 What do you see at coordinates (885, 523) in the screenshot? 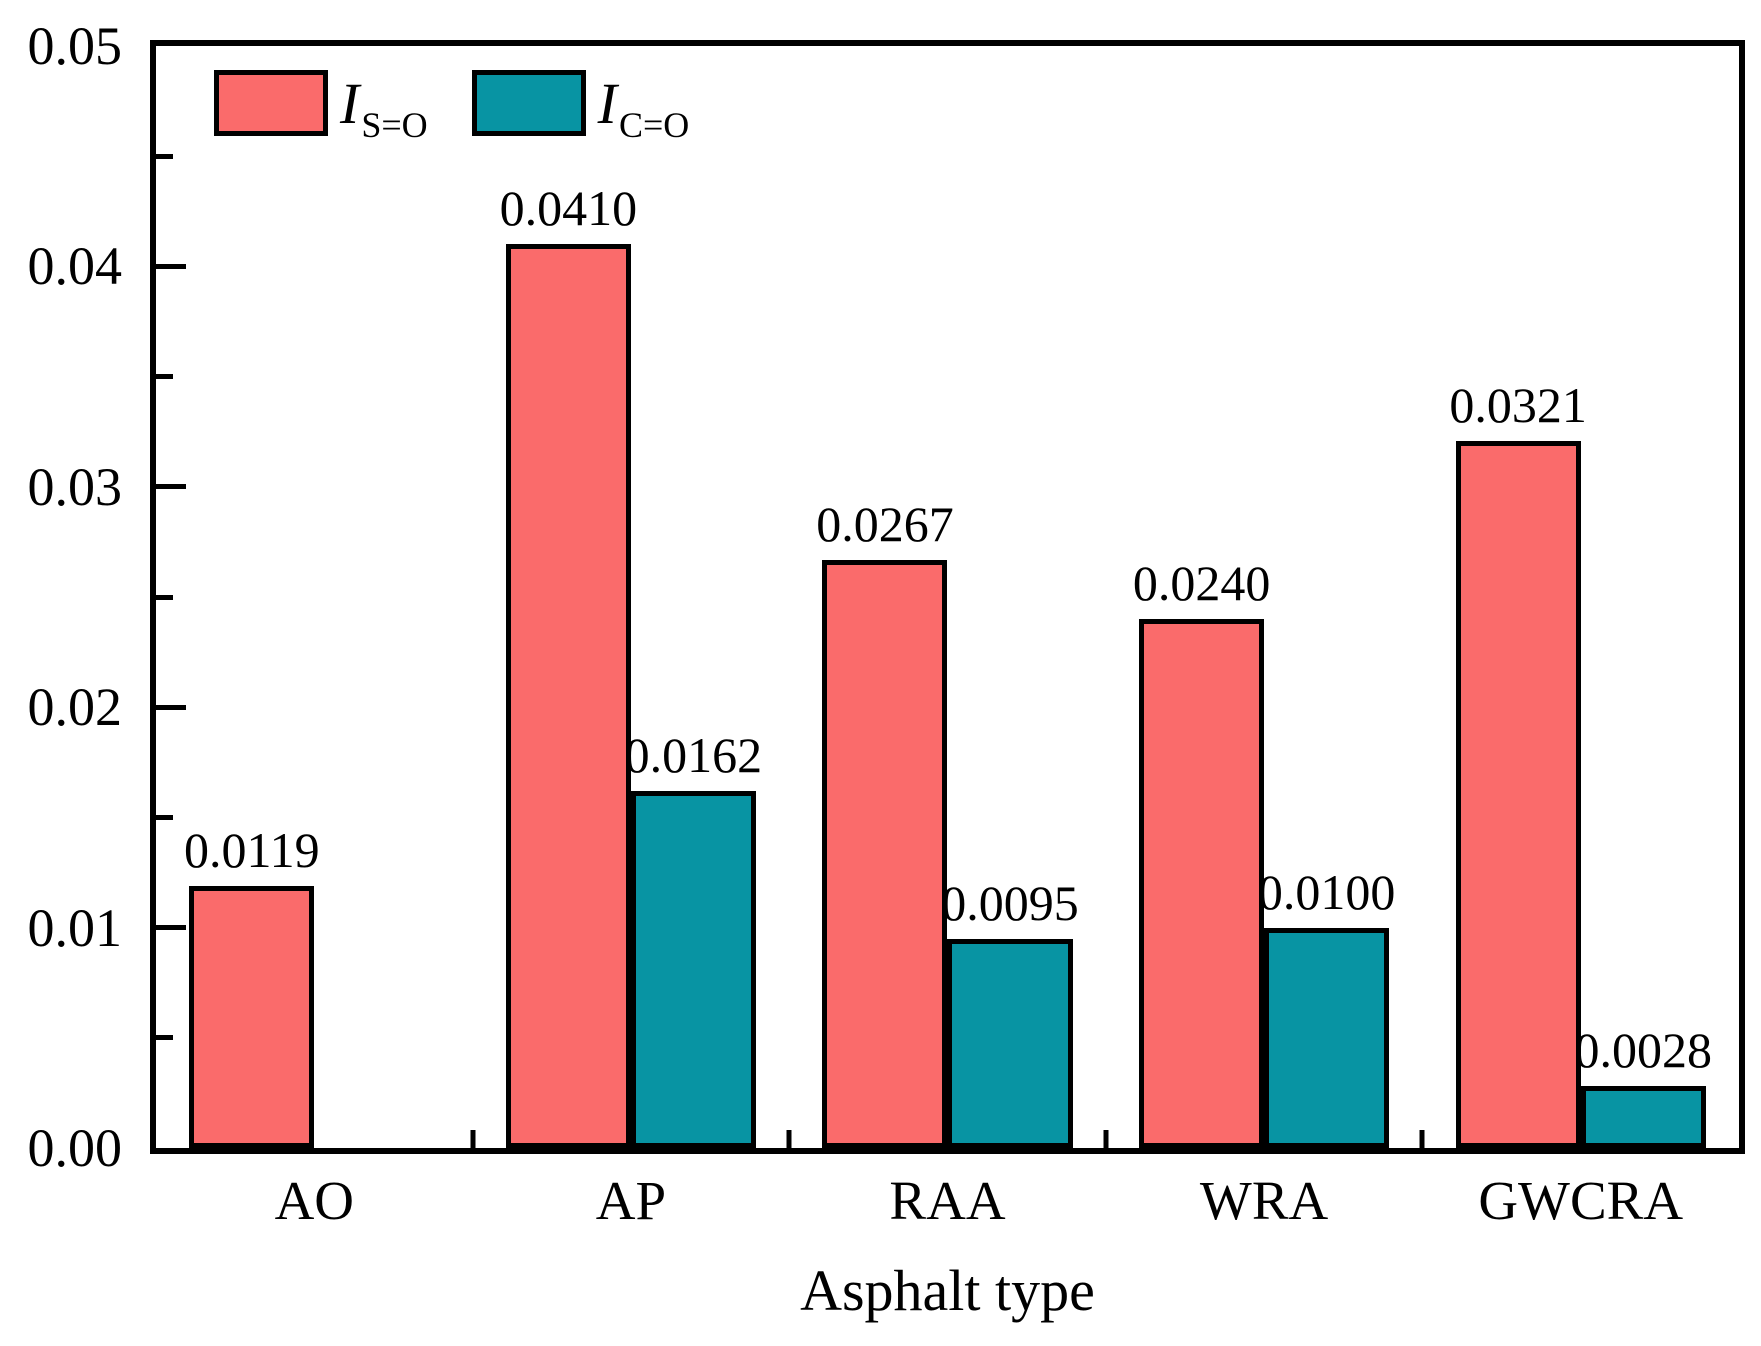
I see `bar-value-label: 0.0267` at bounding box center [885, 523].